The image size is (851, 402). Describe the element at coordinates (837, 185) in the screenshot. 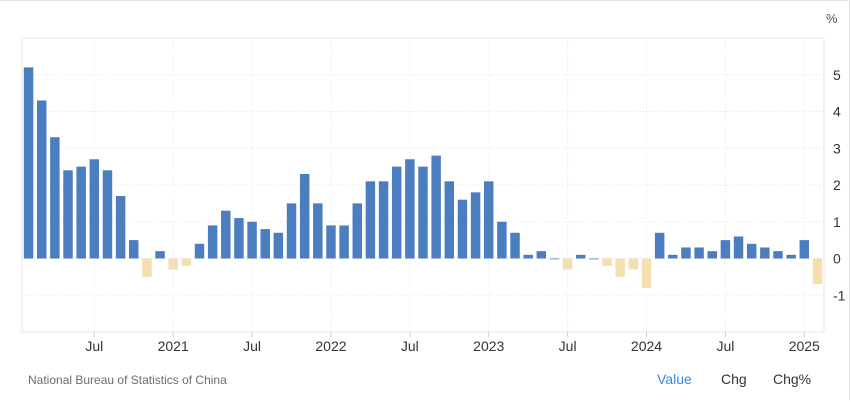

I see `y-tick-label: 2` at that location.